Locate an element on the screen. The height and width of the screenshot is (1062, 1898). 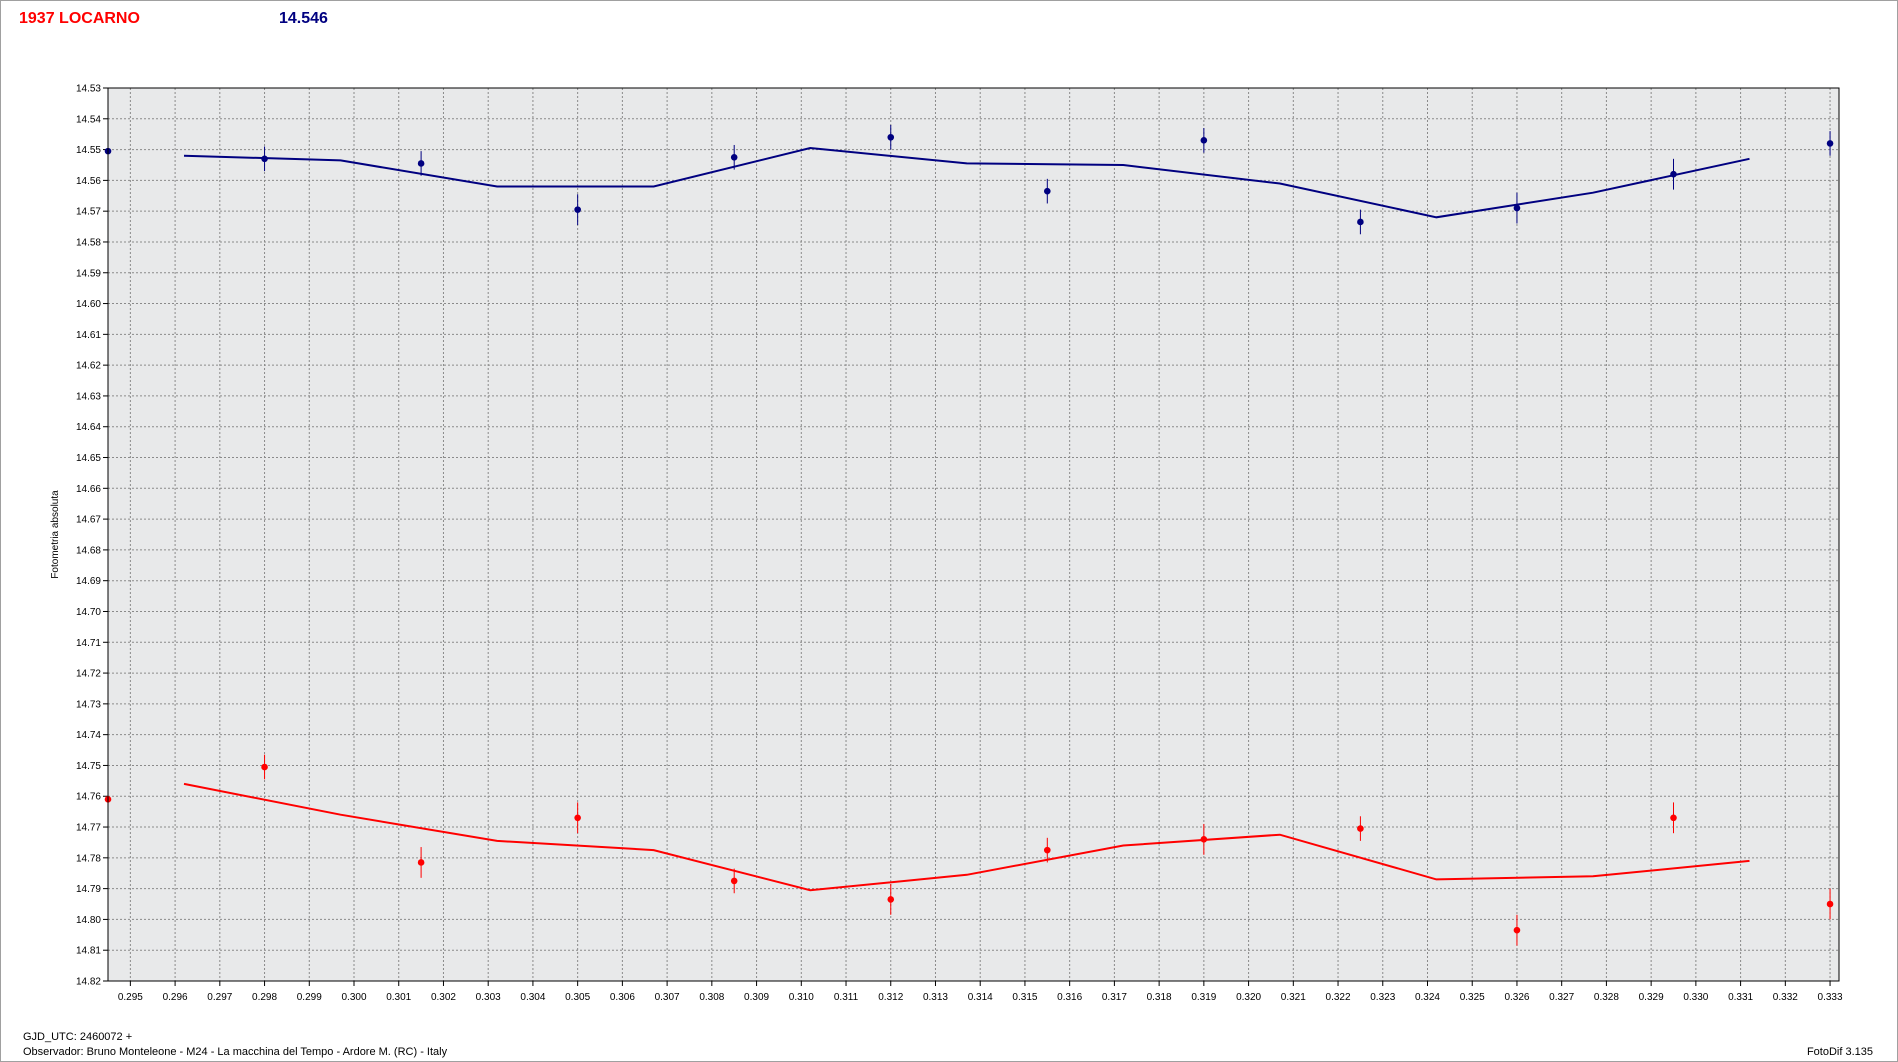
x-tick-label: 0.318 is located at coordinates (1159, 997).